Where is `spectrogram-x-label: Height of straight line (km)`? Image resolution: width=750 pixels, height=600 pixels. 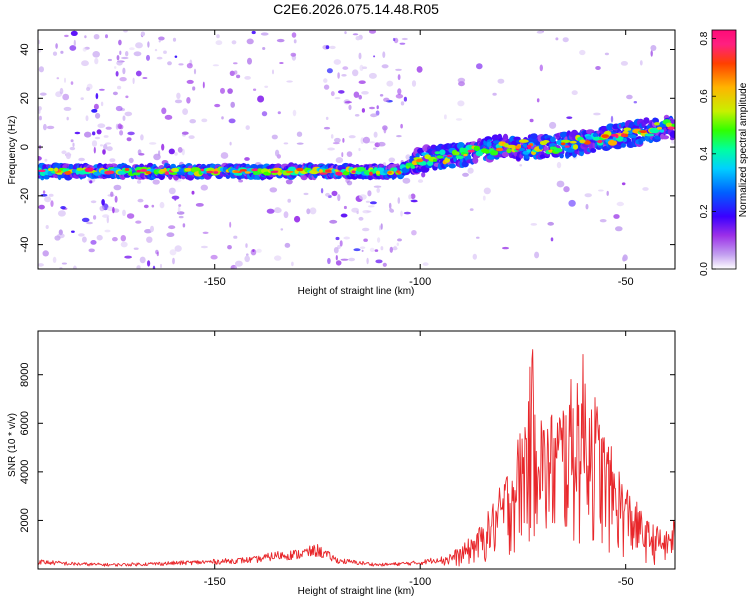
spectrogram-x-label: Height of straight line (km) is located at coordinates (356, 291).